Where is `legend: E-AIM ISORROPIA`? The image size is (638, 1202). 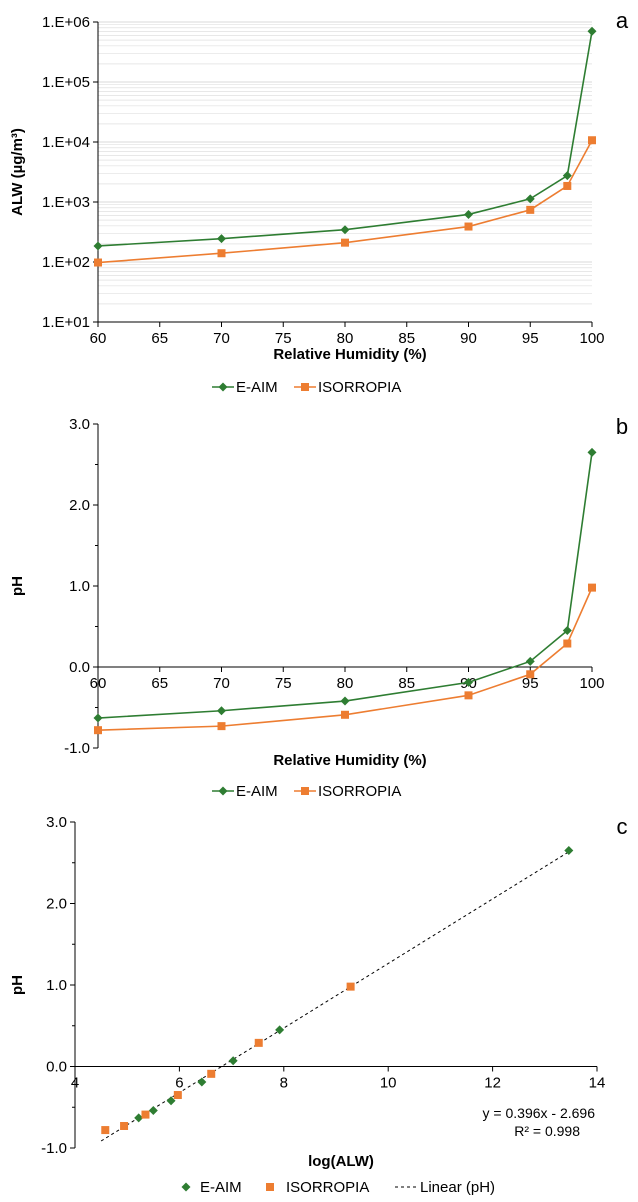
legend: E-AIM ISORROPIA is located at coordinates (306, 387).